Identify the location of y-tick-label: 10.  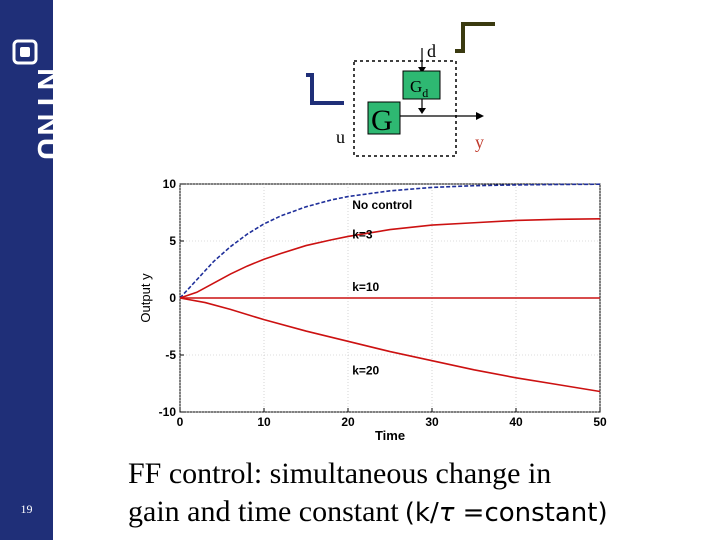
(170, 184).